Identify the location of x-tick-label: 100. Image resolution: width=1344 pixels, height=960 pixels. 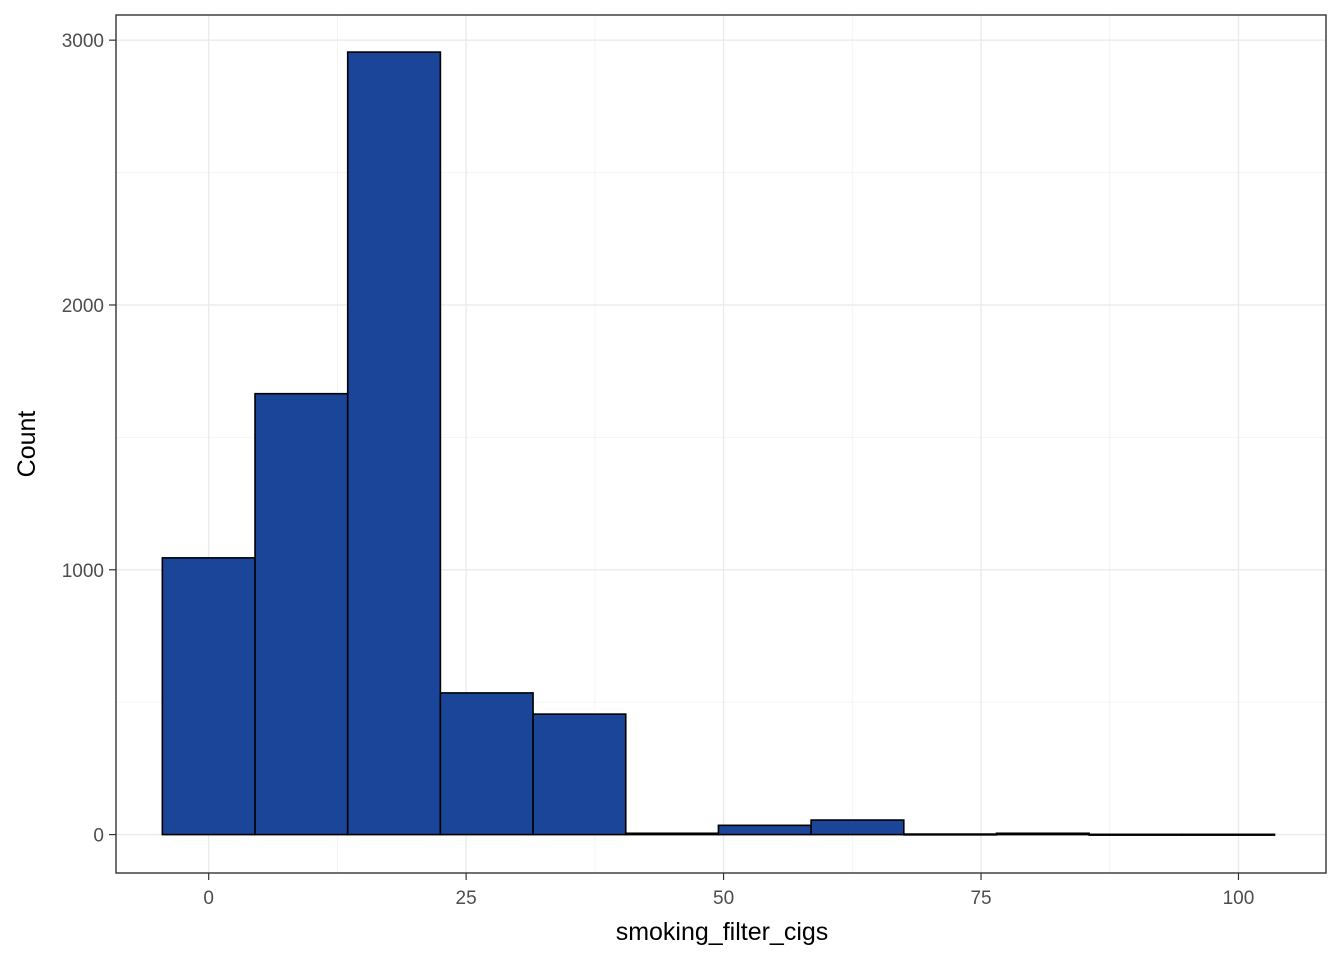
(1239, 898).